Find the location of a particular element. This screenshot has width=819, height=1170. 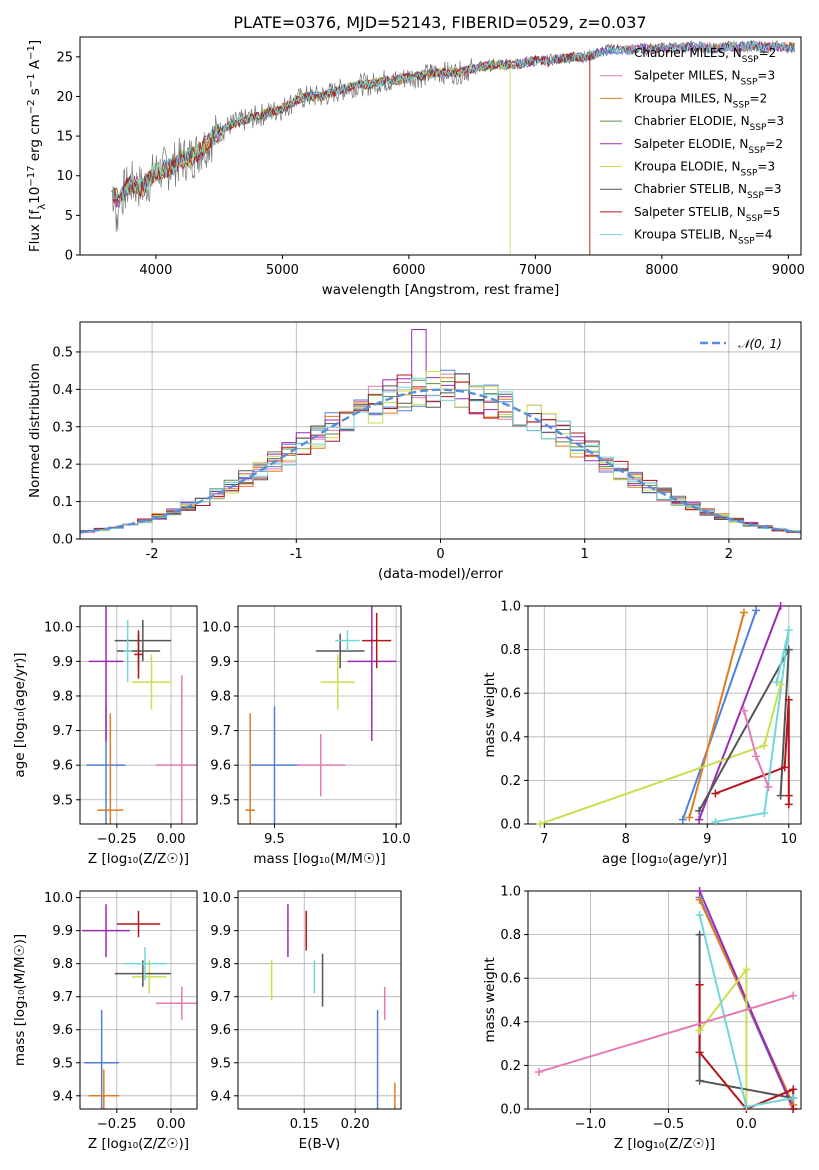

x-axis-label: age [log₁₀(age/yr)] is located at coordinates (664, 859).